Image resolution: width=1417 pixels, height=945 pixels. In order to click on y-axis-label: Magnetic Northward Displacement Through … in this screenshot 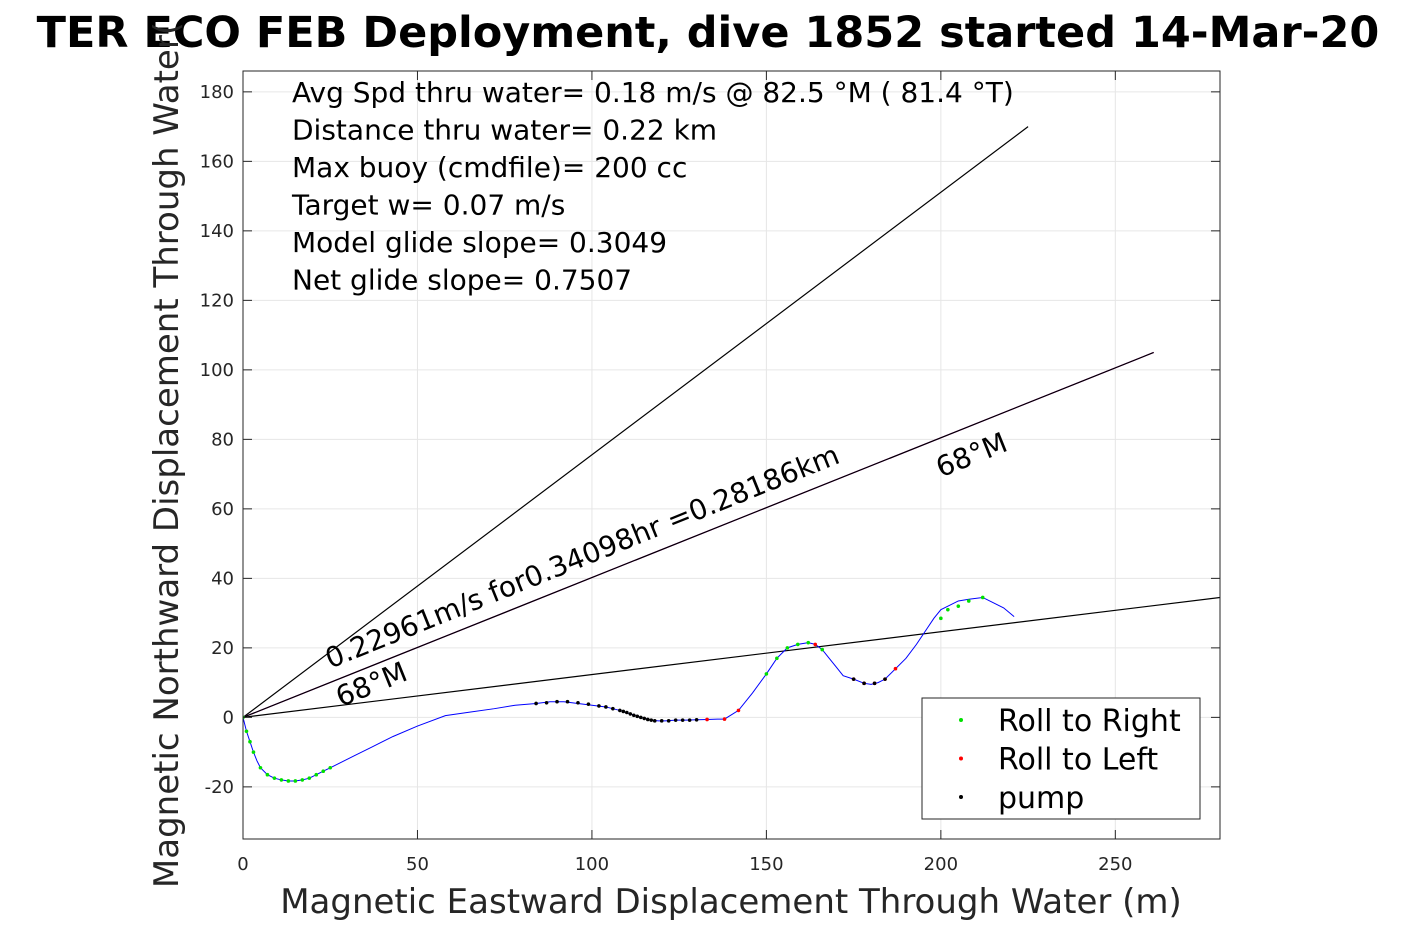, I will do `click(167, 455)`.